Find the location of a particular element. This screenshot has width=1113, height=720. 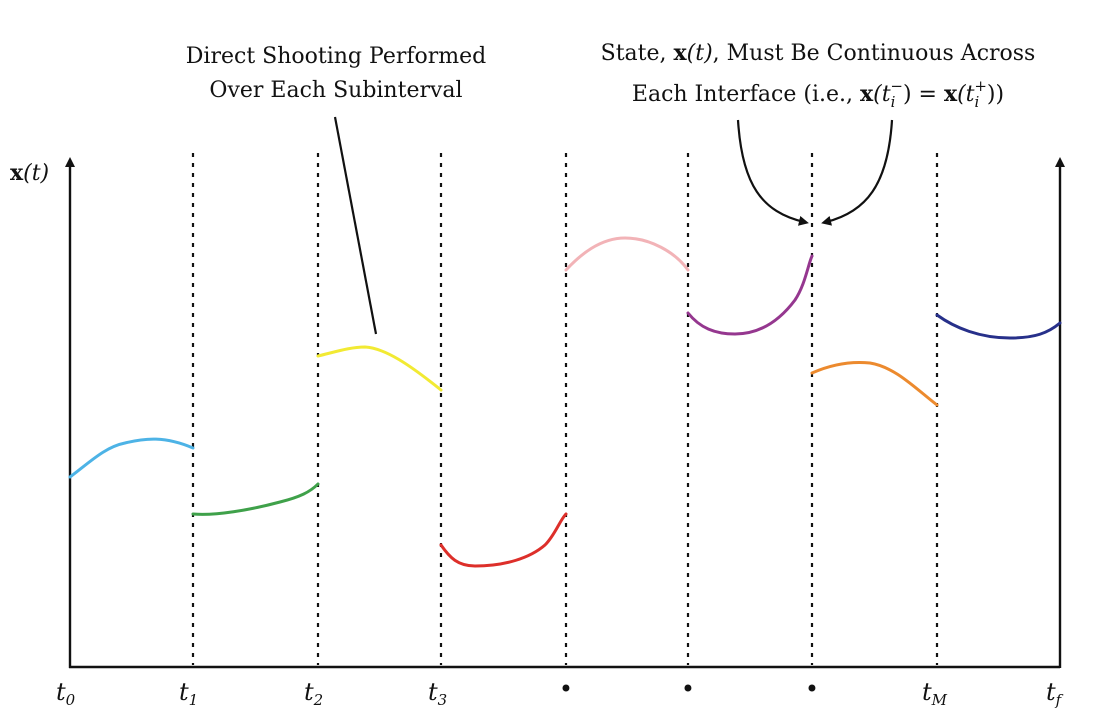

continuity-line1-x: x is located at coordinates (681, 53).